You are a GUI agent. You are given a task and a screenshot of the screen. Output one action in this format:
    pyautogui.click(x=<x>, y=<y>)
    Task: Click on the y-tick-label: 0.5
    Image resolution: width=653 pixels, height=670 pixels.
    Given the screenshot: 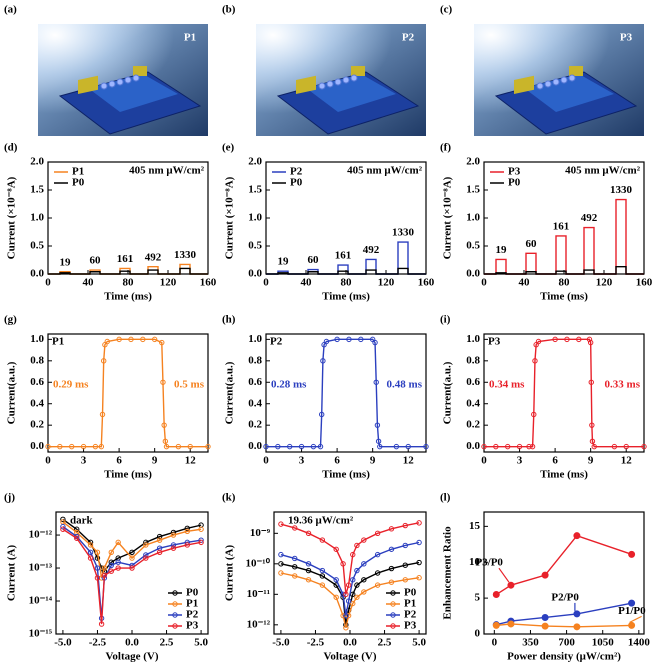 What is the action you would take?
    pyautogui.click(x=473, y=246)
    